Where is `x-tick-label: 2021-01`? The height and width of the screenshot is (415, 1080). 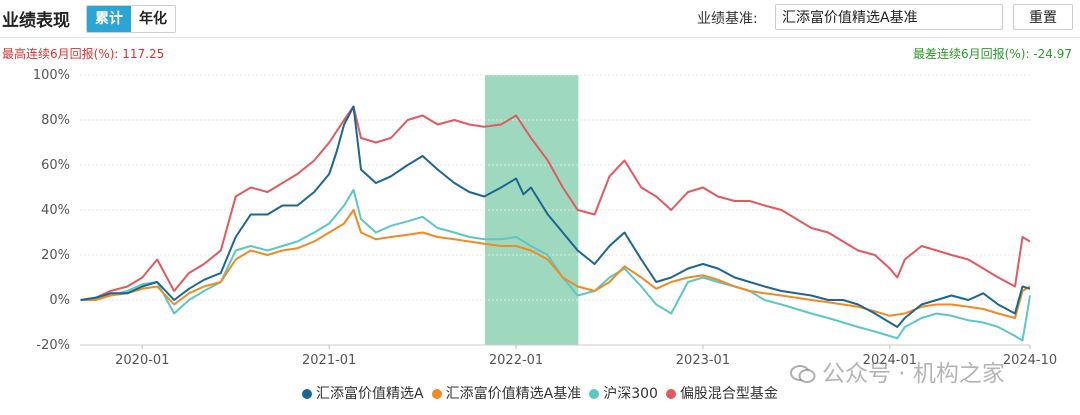 x-tick-label: 2021-01 is located at coordinates (329, 360).